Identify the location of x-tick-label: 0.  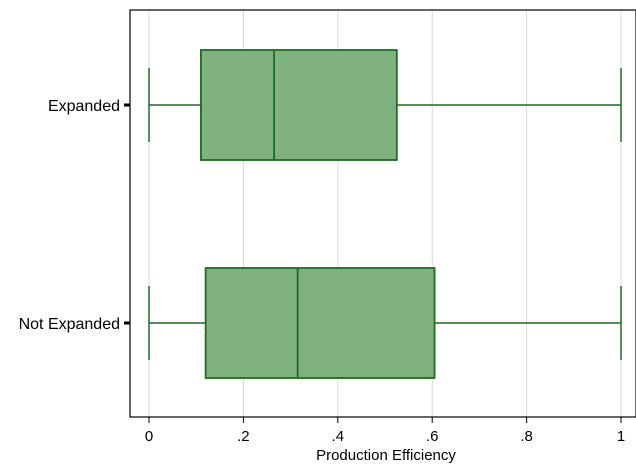
(149, 436).